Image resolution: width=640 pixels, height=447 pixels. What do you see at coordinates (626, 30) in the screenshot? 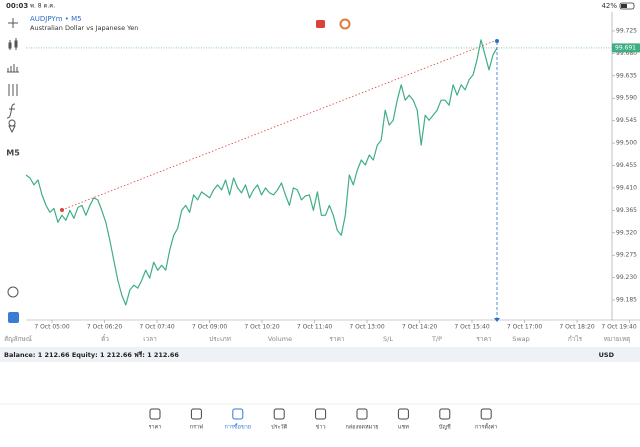
I see `y-tick-label: 99.725` at bounding box center [626, 30].